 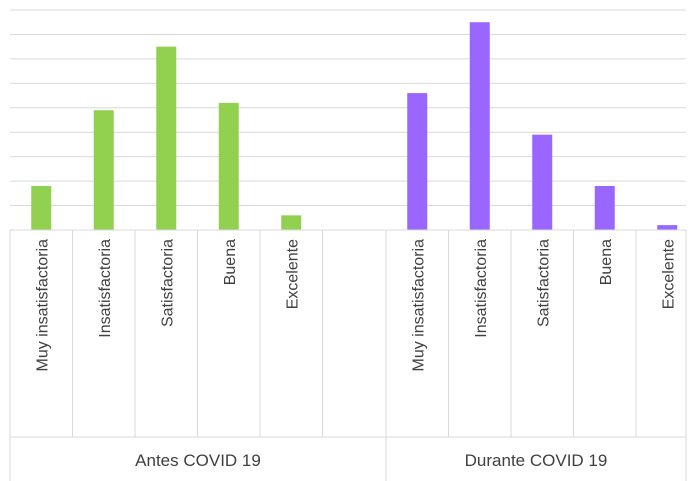 I want to click on group-label: Durante COVID 19, so click(x=536, y=460).